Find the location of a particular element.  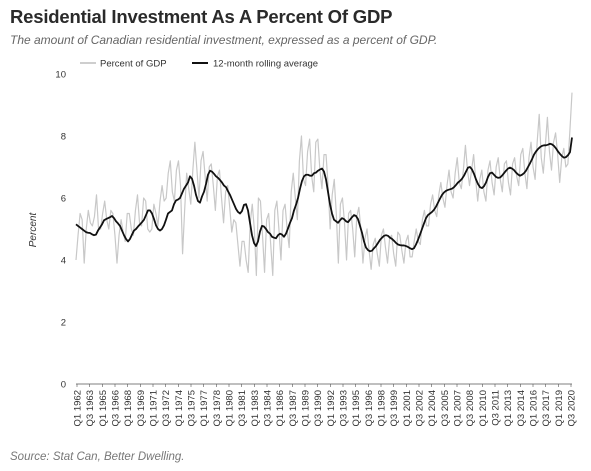

x-tick-label: Q3 2014 is located at coordinates (521, 408).